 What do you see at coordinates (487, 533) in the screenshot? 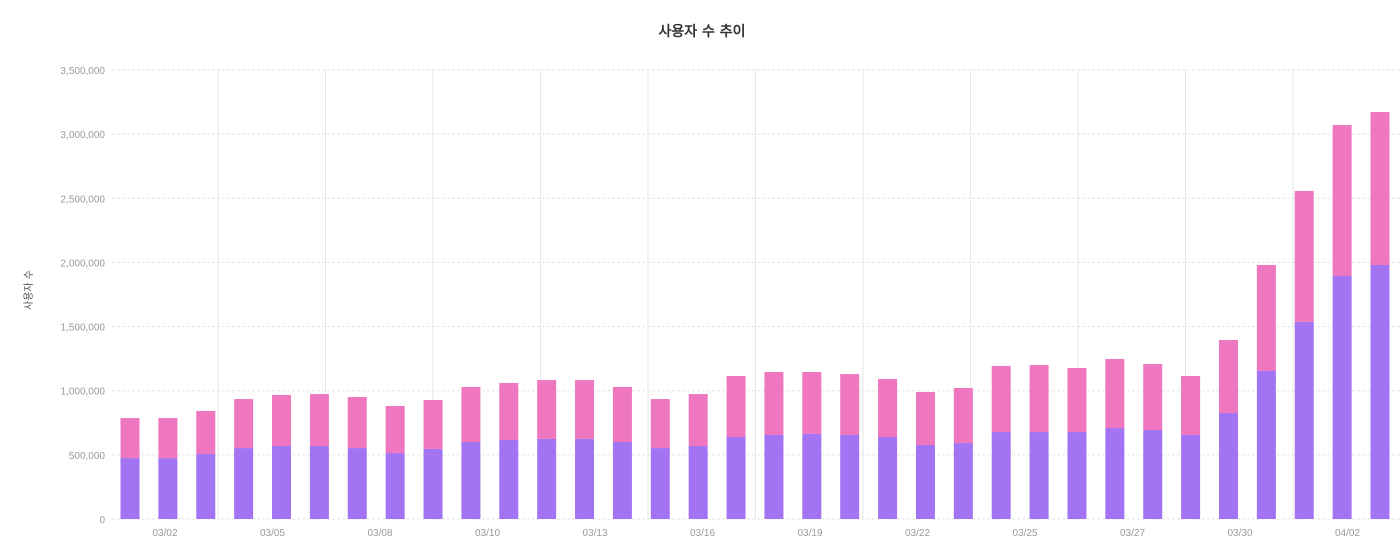
I see `x-tick-label: 03/10` at bounding box center [487, 533].